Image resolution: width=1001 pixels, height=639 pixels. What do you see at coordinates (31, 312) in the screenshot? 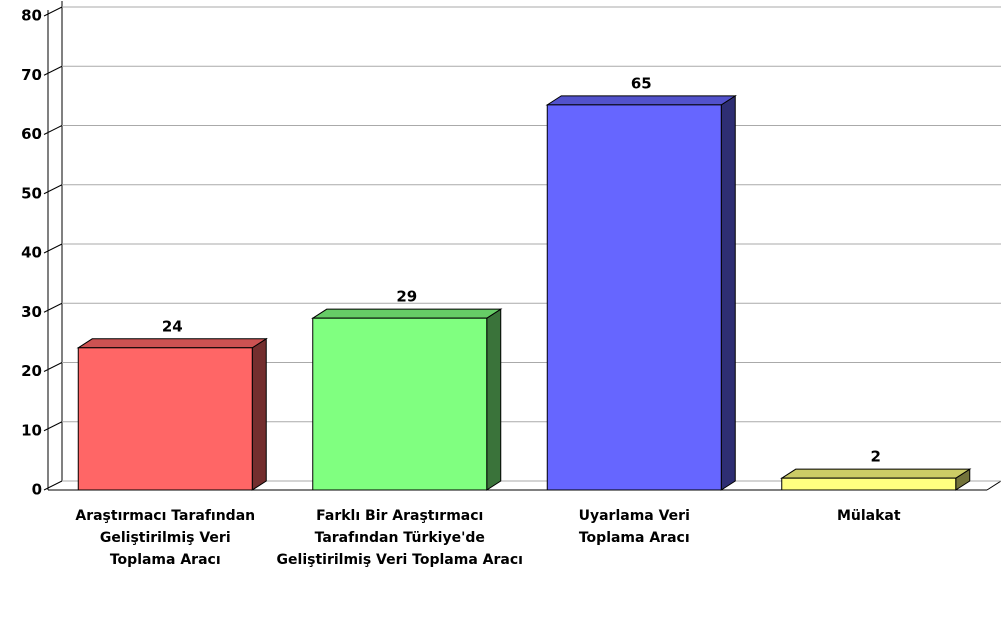
I see `y-tick-label: 30` at bounding box center [31, 312].